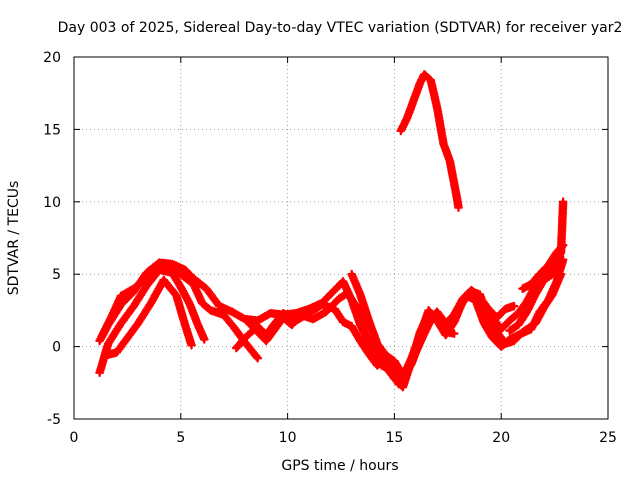 The width and height of the screenshot is (640, 480). Describe the element at coordinates (394, 438) in the screenshot. I see `x-tick-label: 15` at that location.